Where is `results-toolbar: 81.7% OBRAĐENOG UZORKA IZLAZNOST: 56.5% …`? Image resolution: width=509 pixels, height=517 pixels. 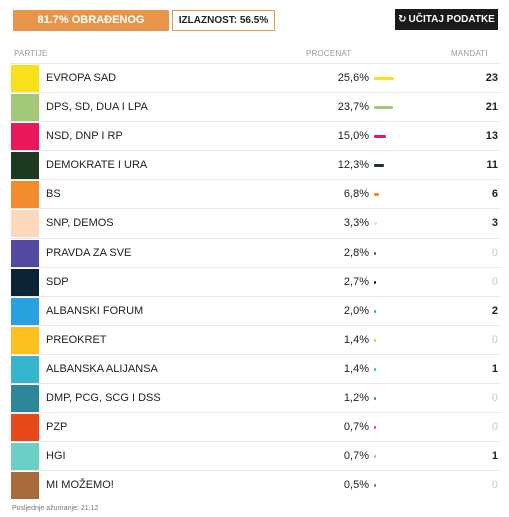 results-toolbar: 81.7% OBRAĐENOG UZORKA IZLAZNOST: 56.5% … is located at coordinates (254, 23).